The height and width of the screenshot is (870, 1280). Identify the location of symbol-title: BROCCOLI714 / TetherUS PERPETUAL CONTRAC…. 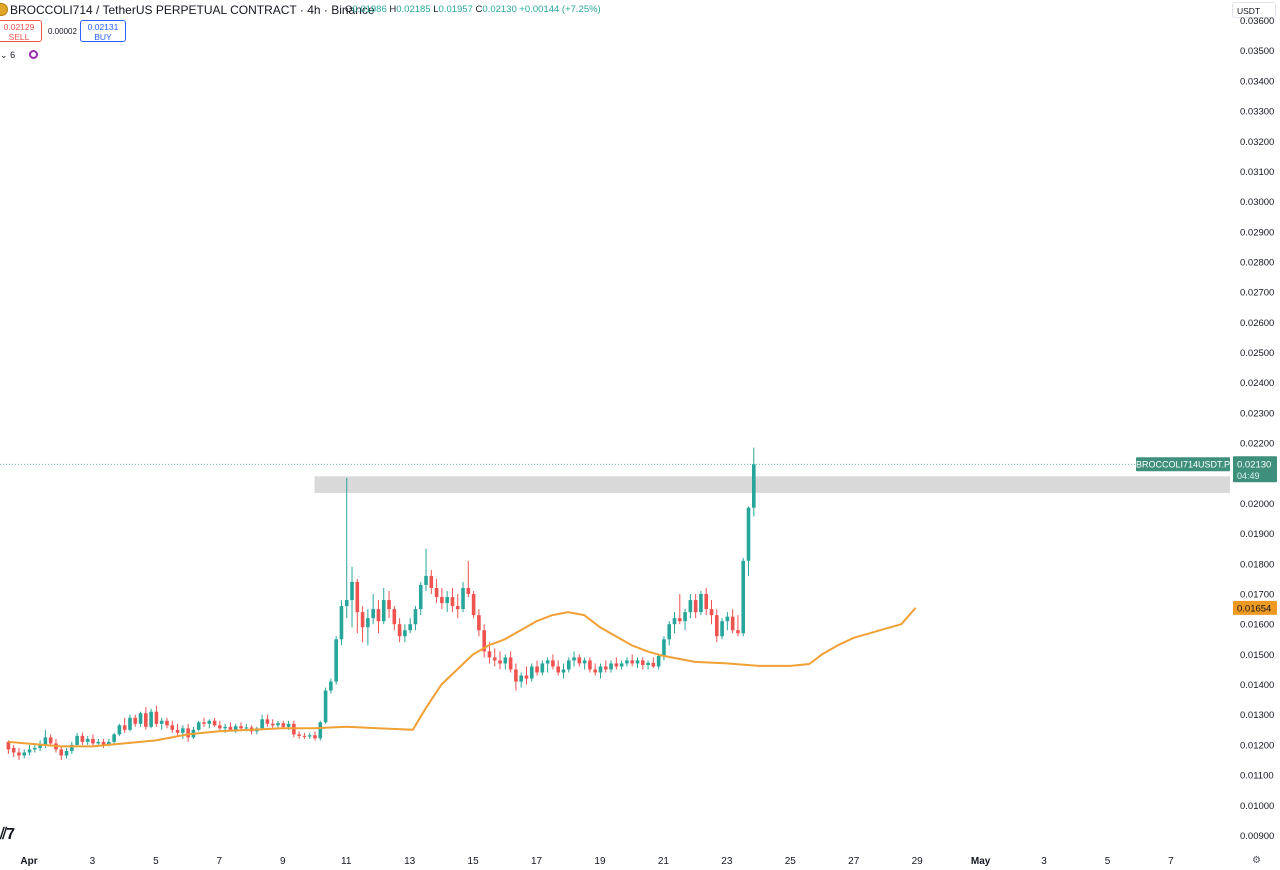
(192, 10).